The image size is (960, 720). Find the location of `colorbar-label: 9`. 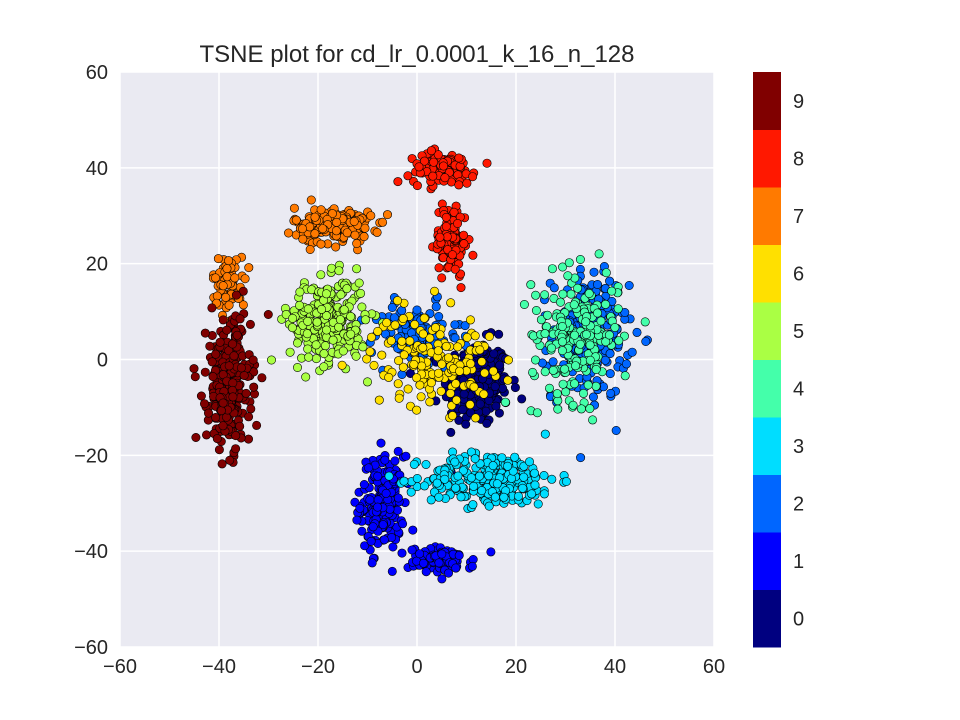

colorbar-label: 9 is located at coordinates (798, 102).